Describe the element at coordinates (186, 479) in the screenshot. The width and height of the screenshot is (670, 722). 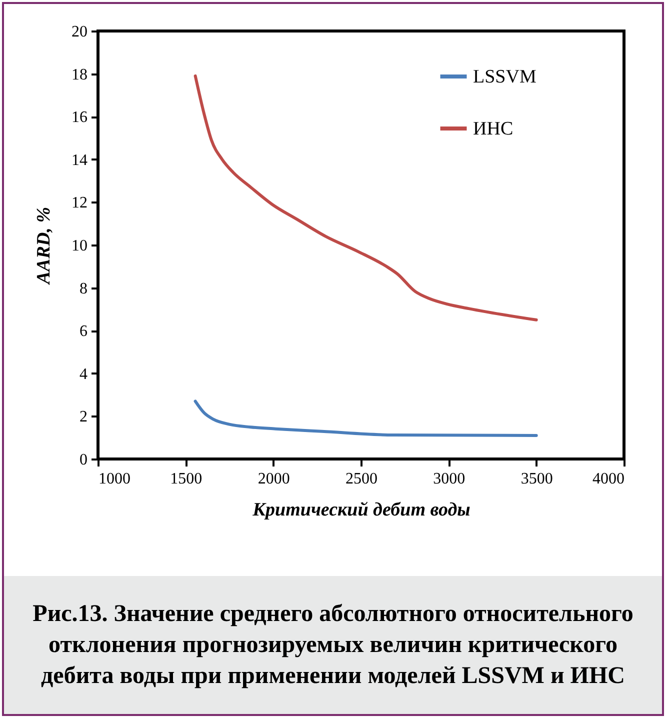
I see `x-tick-label: 1500` at that location.